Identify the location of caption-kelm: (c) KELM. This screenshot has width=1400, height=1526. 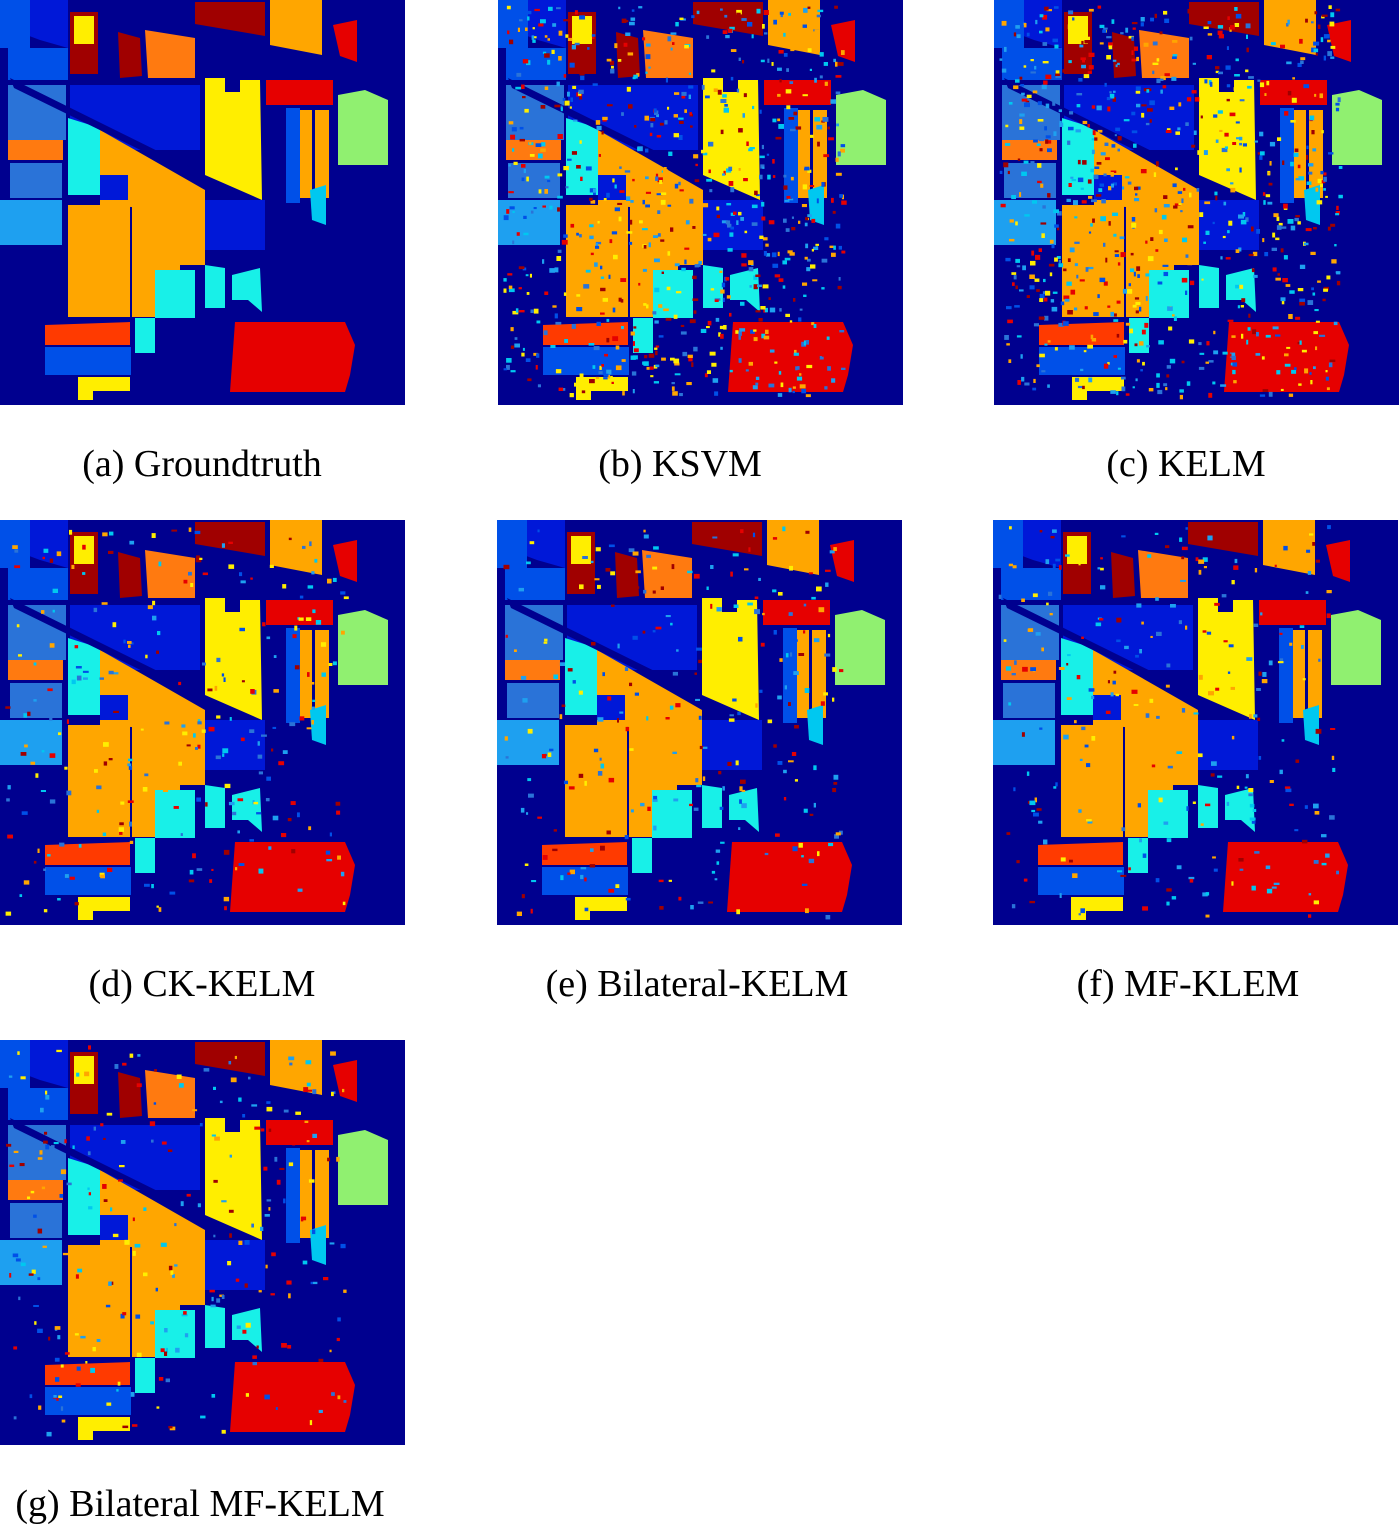
(1186, 464).